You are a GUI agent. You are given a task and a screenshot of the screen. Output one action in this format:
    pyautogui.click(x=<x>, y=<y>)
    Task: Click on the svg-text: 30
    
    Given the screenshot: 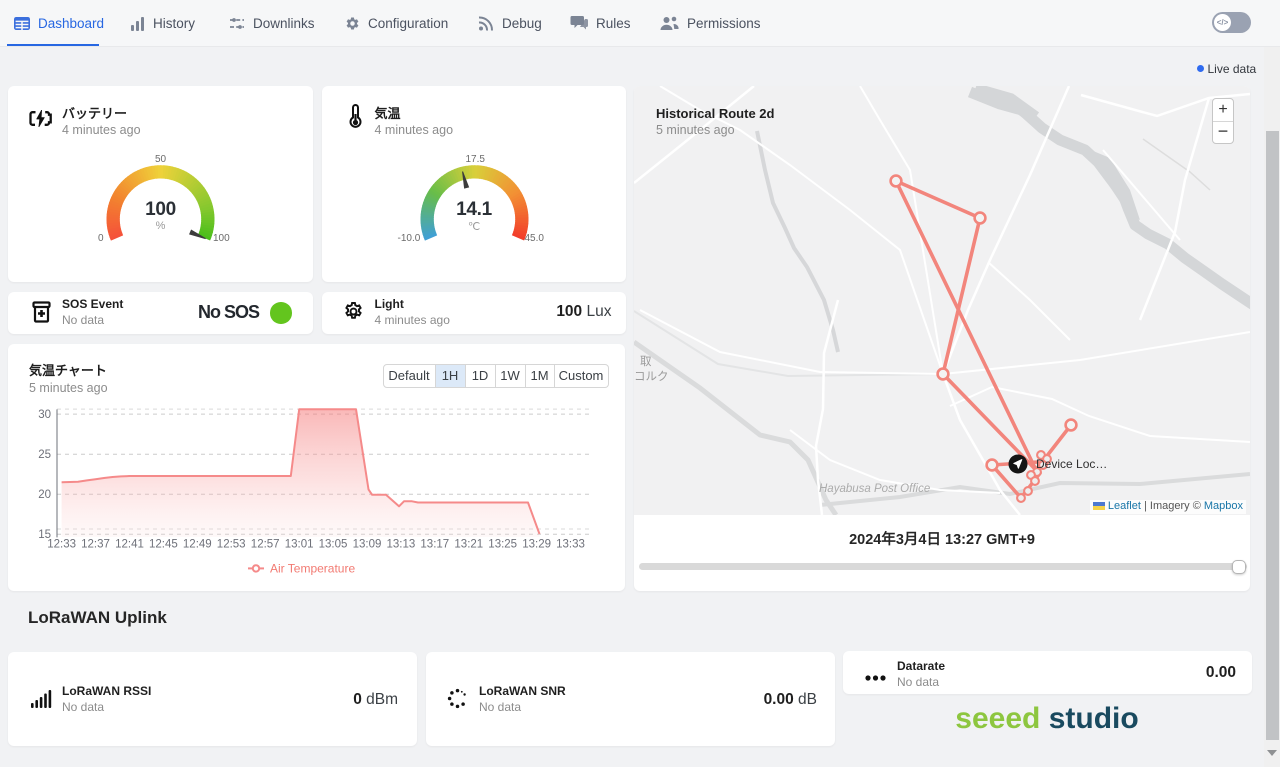 What is the action you would take?
    pyautogui.click(x=44, y=415)
    